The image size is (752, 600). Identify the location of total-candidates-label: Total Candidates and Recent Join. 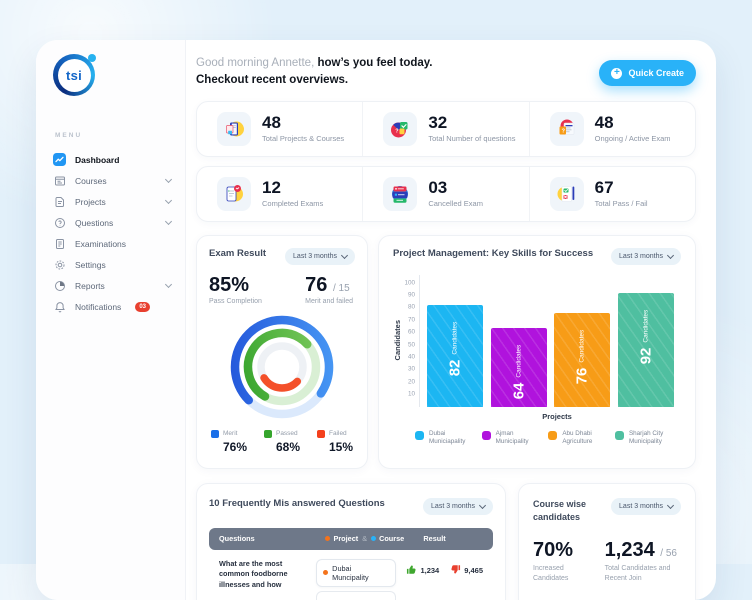
(643, 574).